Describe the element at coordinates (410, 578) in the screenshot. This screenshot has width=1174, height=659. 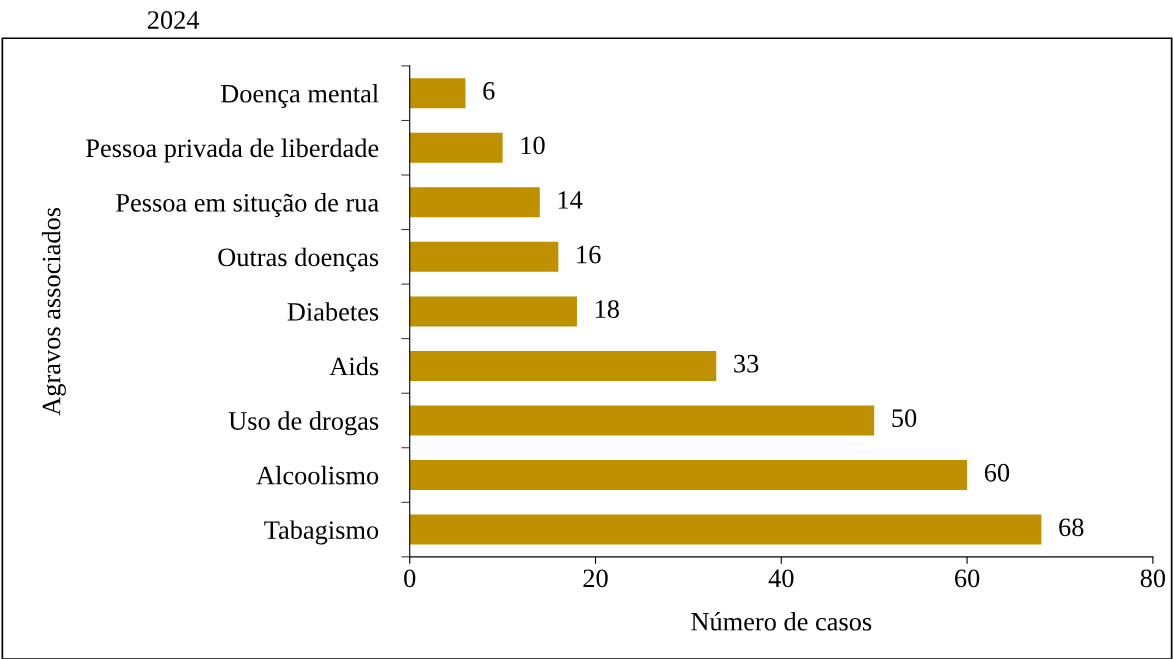
I see `x-tick-label: 0` at that location.